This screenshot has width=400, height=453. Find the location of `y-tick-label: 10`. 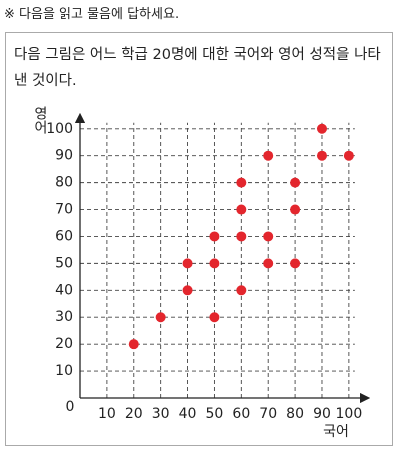

y-tick-label: 10 is located at coordinates (64, 371).